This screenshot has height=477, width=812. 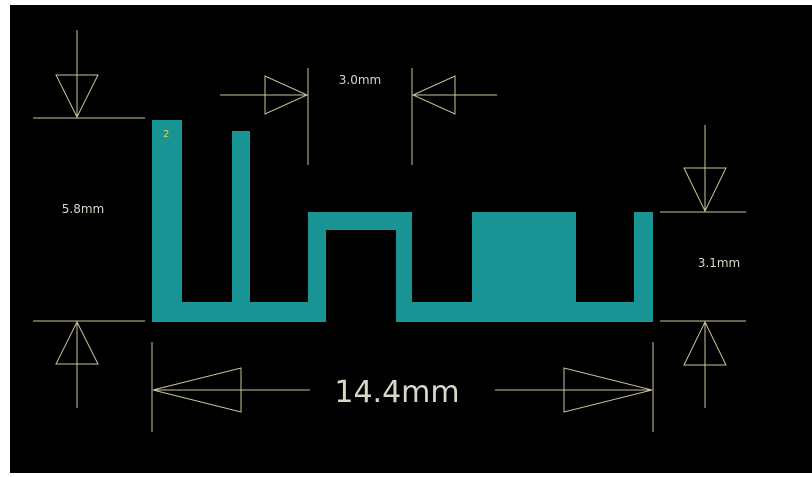 I want to click on pad-number-label: 2, so click(x=166, y=134).